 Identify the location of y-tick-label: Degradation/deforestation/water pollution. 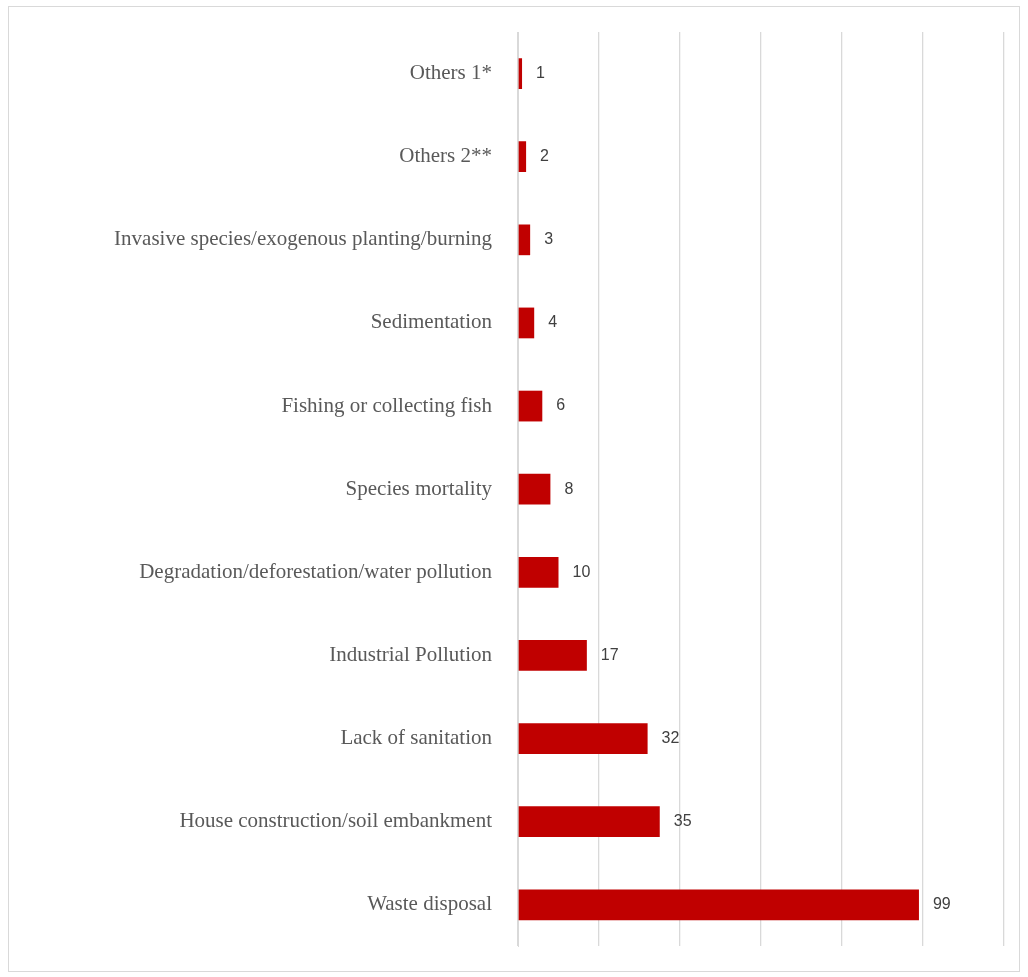
(316, 570).